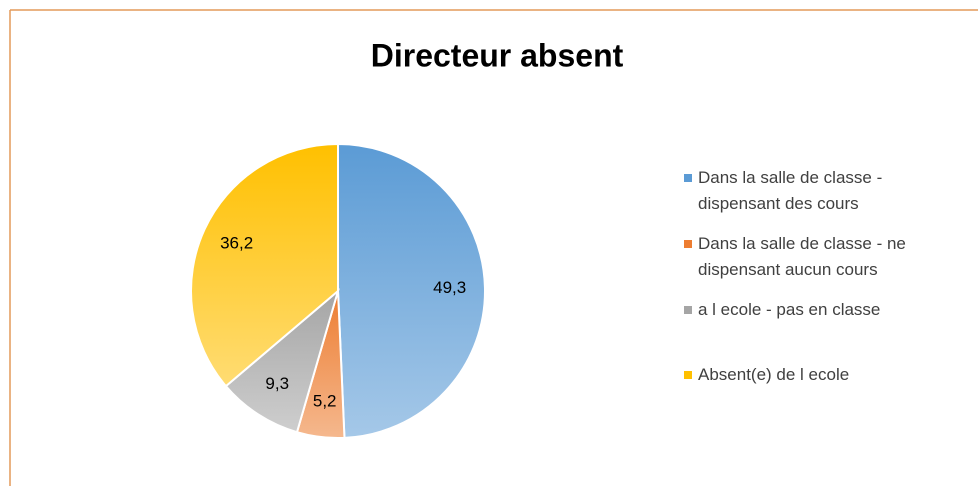  Describe the element at coordinates (789, 309) in the screenshot. I see `legend-label: a l ecole - pas en classe` at that location.